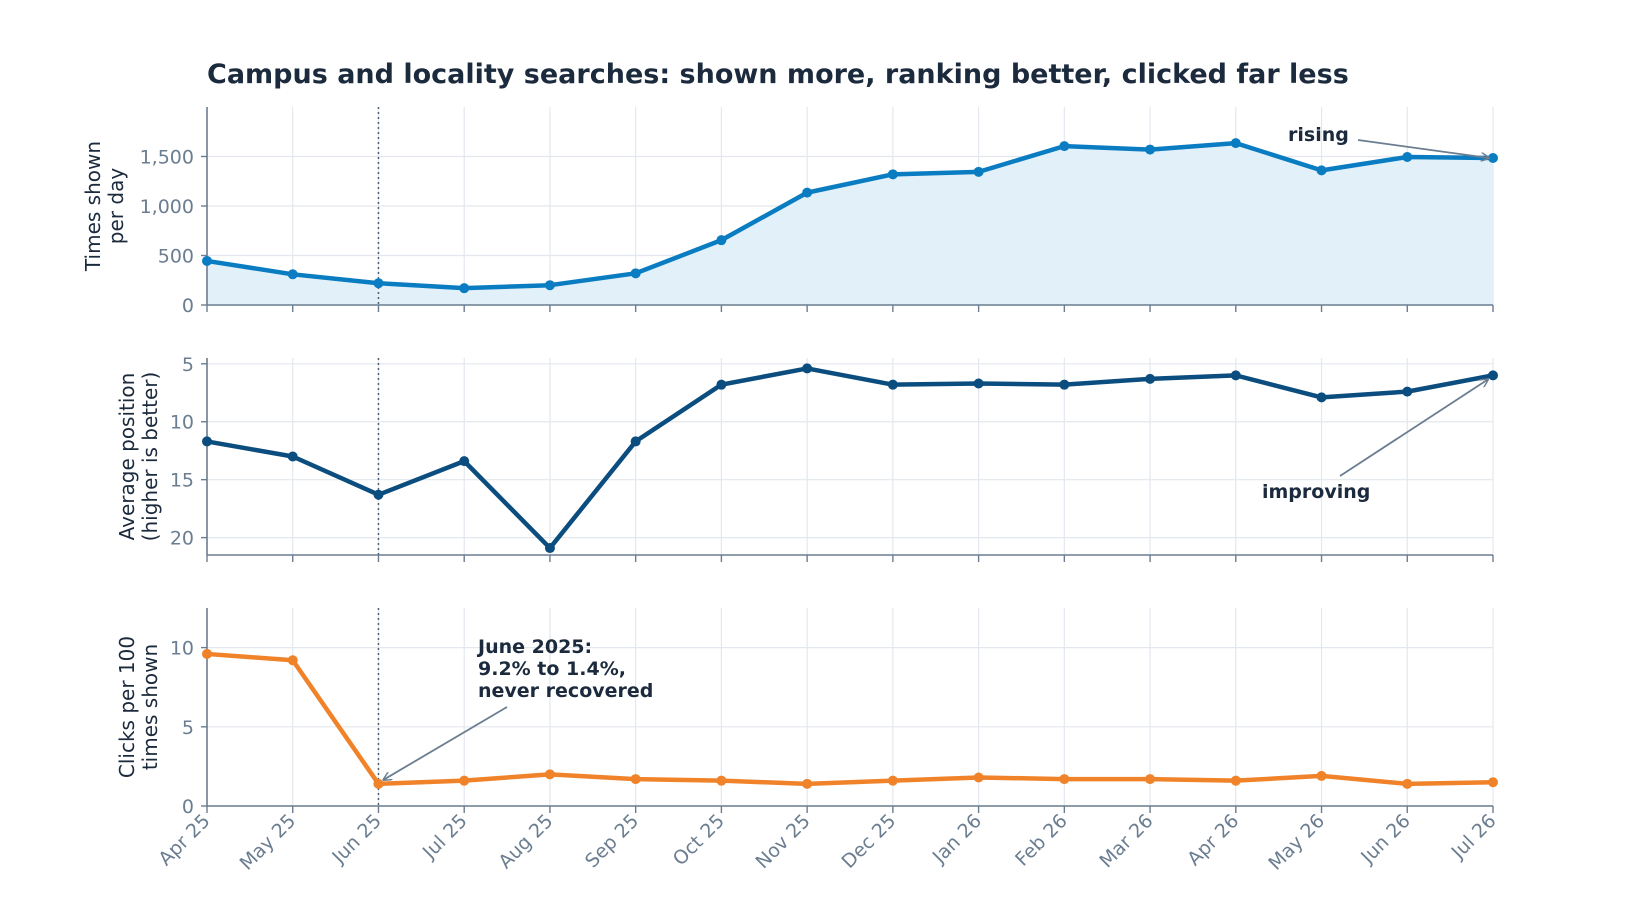  Describe the element at coordinates (116, 206) in the screenshot. I see `y-axis-label-line: per day` at that location.